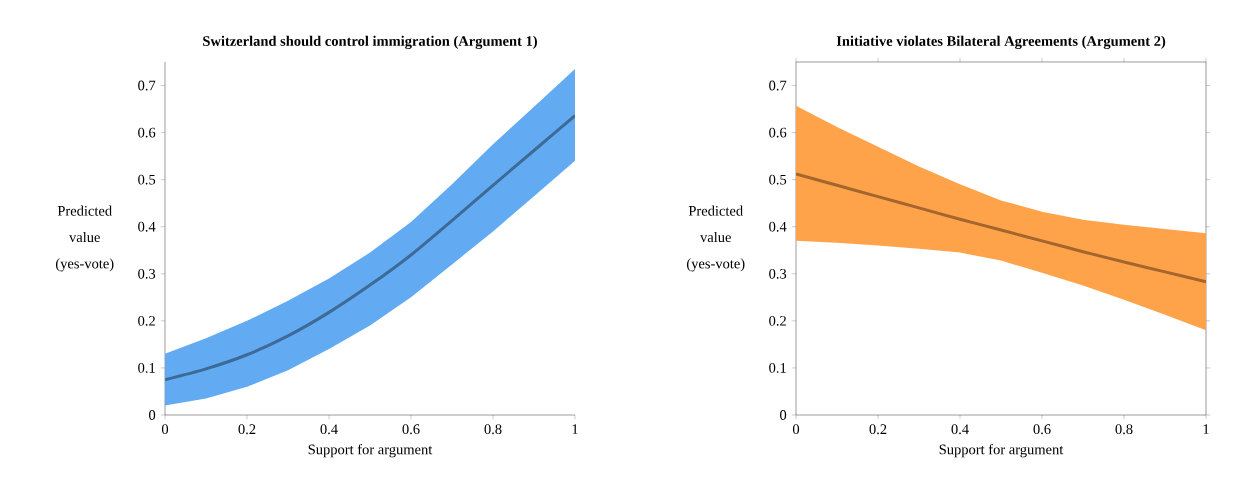  What do you see at coordinates (1001, 42) in the screenshot?
I see `chart-title: Initiative violates Bilateral Agreements (Argument 2)` at bounding box center [1001, 42].